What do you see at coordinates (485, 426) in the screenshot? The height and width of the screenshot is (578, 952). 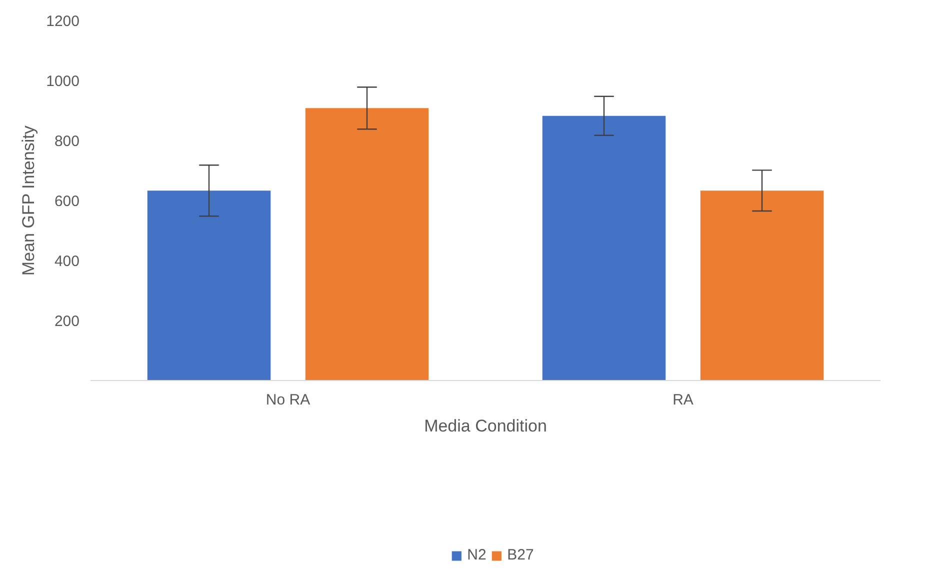 I see `x-axis-title: Media Condition` at bounding box center [485, 426].